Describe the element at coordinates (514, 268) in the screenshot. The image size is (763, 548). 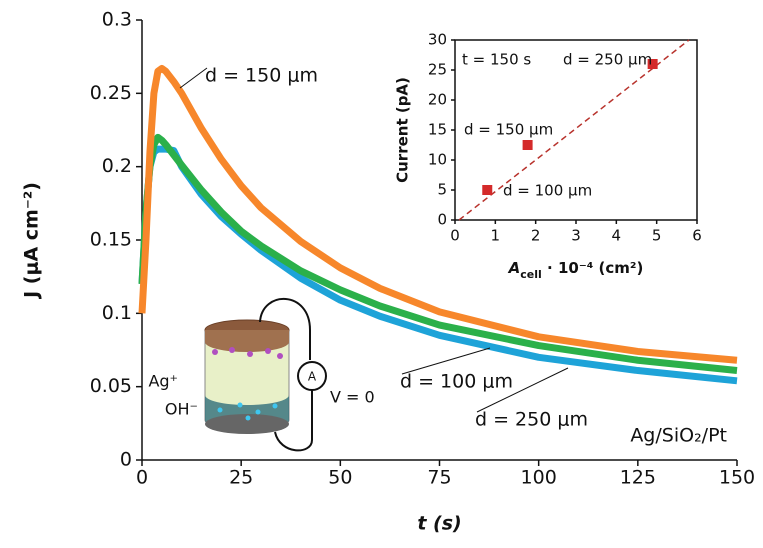
I see `x-axis-label-part: A` at that location.